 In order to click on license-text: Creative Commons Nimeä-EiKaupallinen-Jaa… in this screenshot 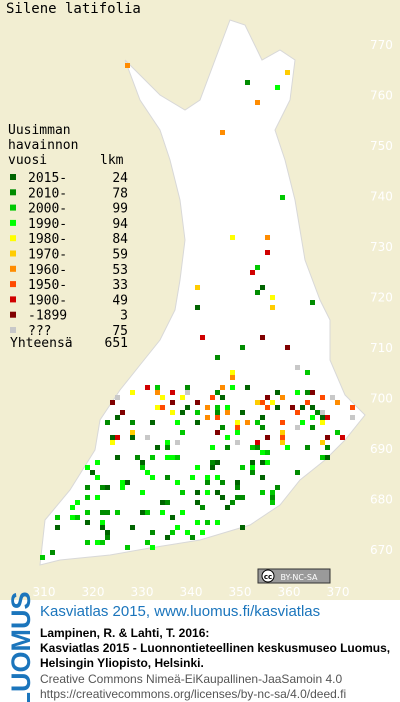, I will do `click(191, 679)`.